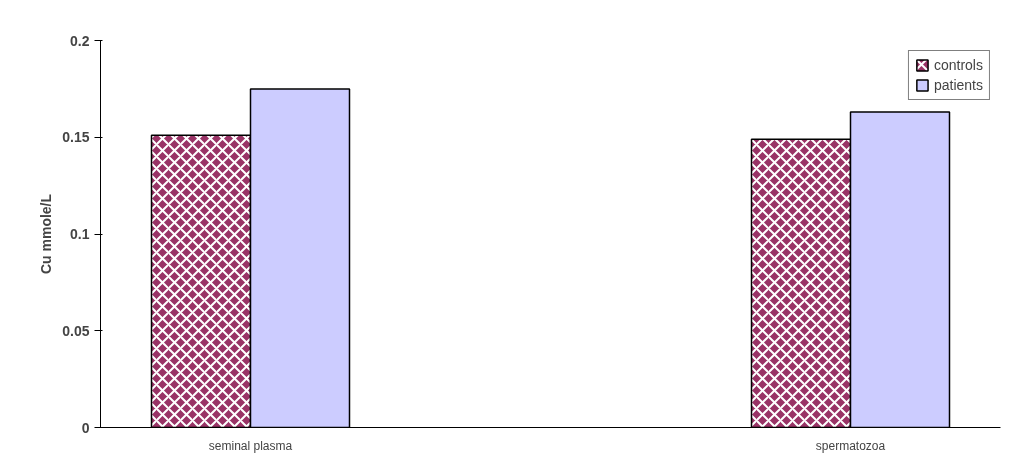  Describe the element at coordinates (76, 330) in the screenshot. I see `y-tick-label: 0.05` at that location.